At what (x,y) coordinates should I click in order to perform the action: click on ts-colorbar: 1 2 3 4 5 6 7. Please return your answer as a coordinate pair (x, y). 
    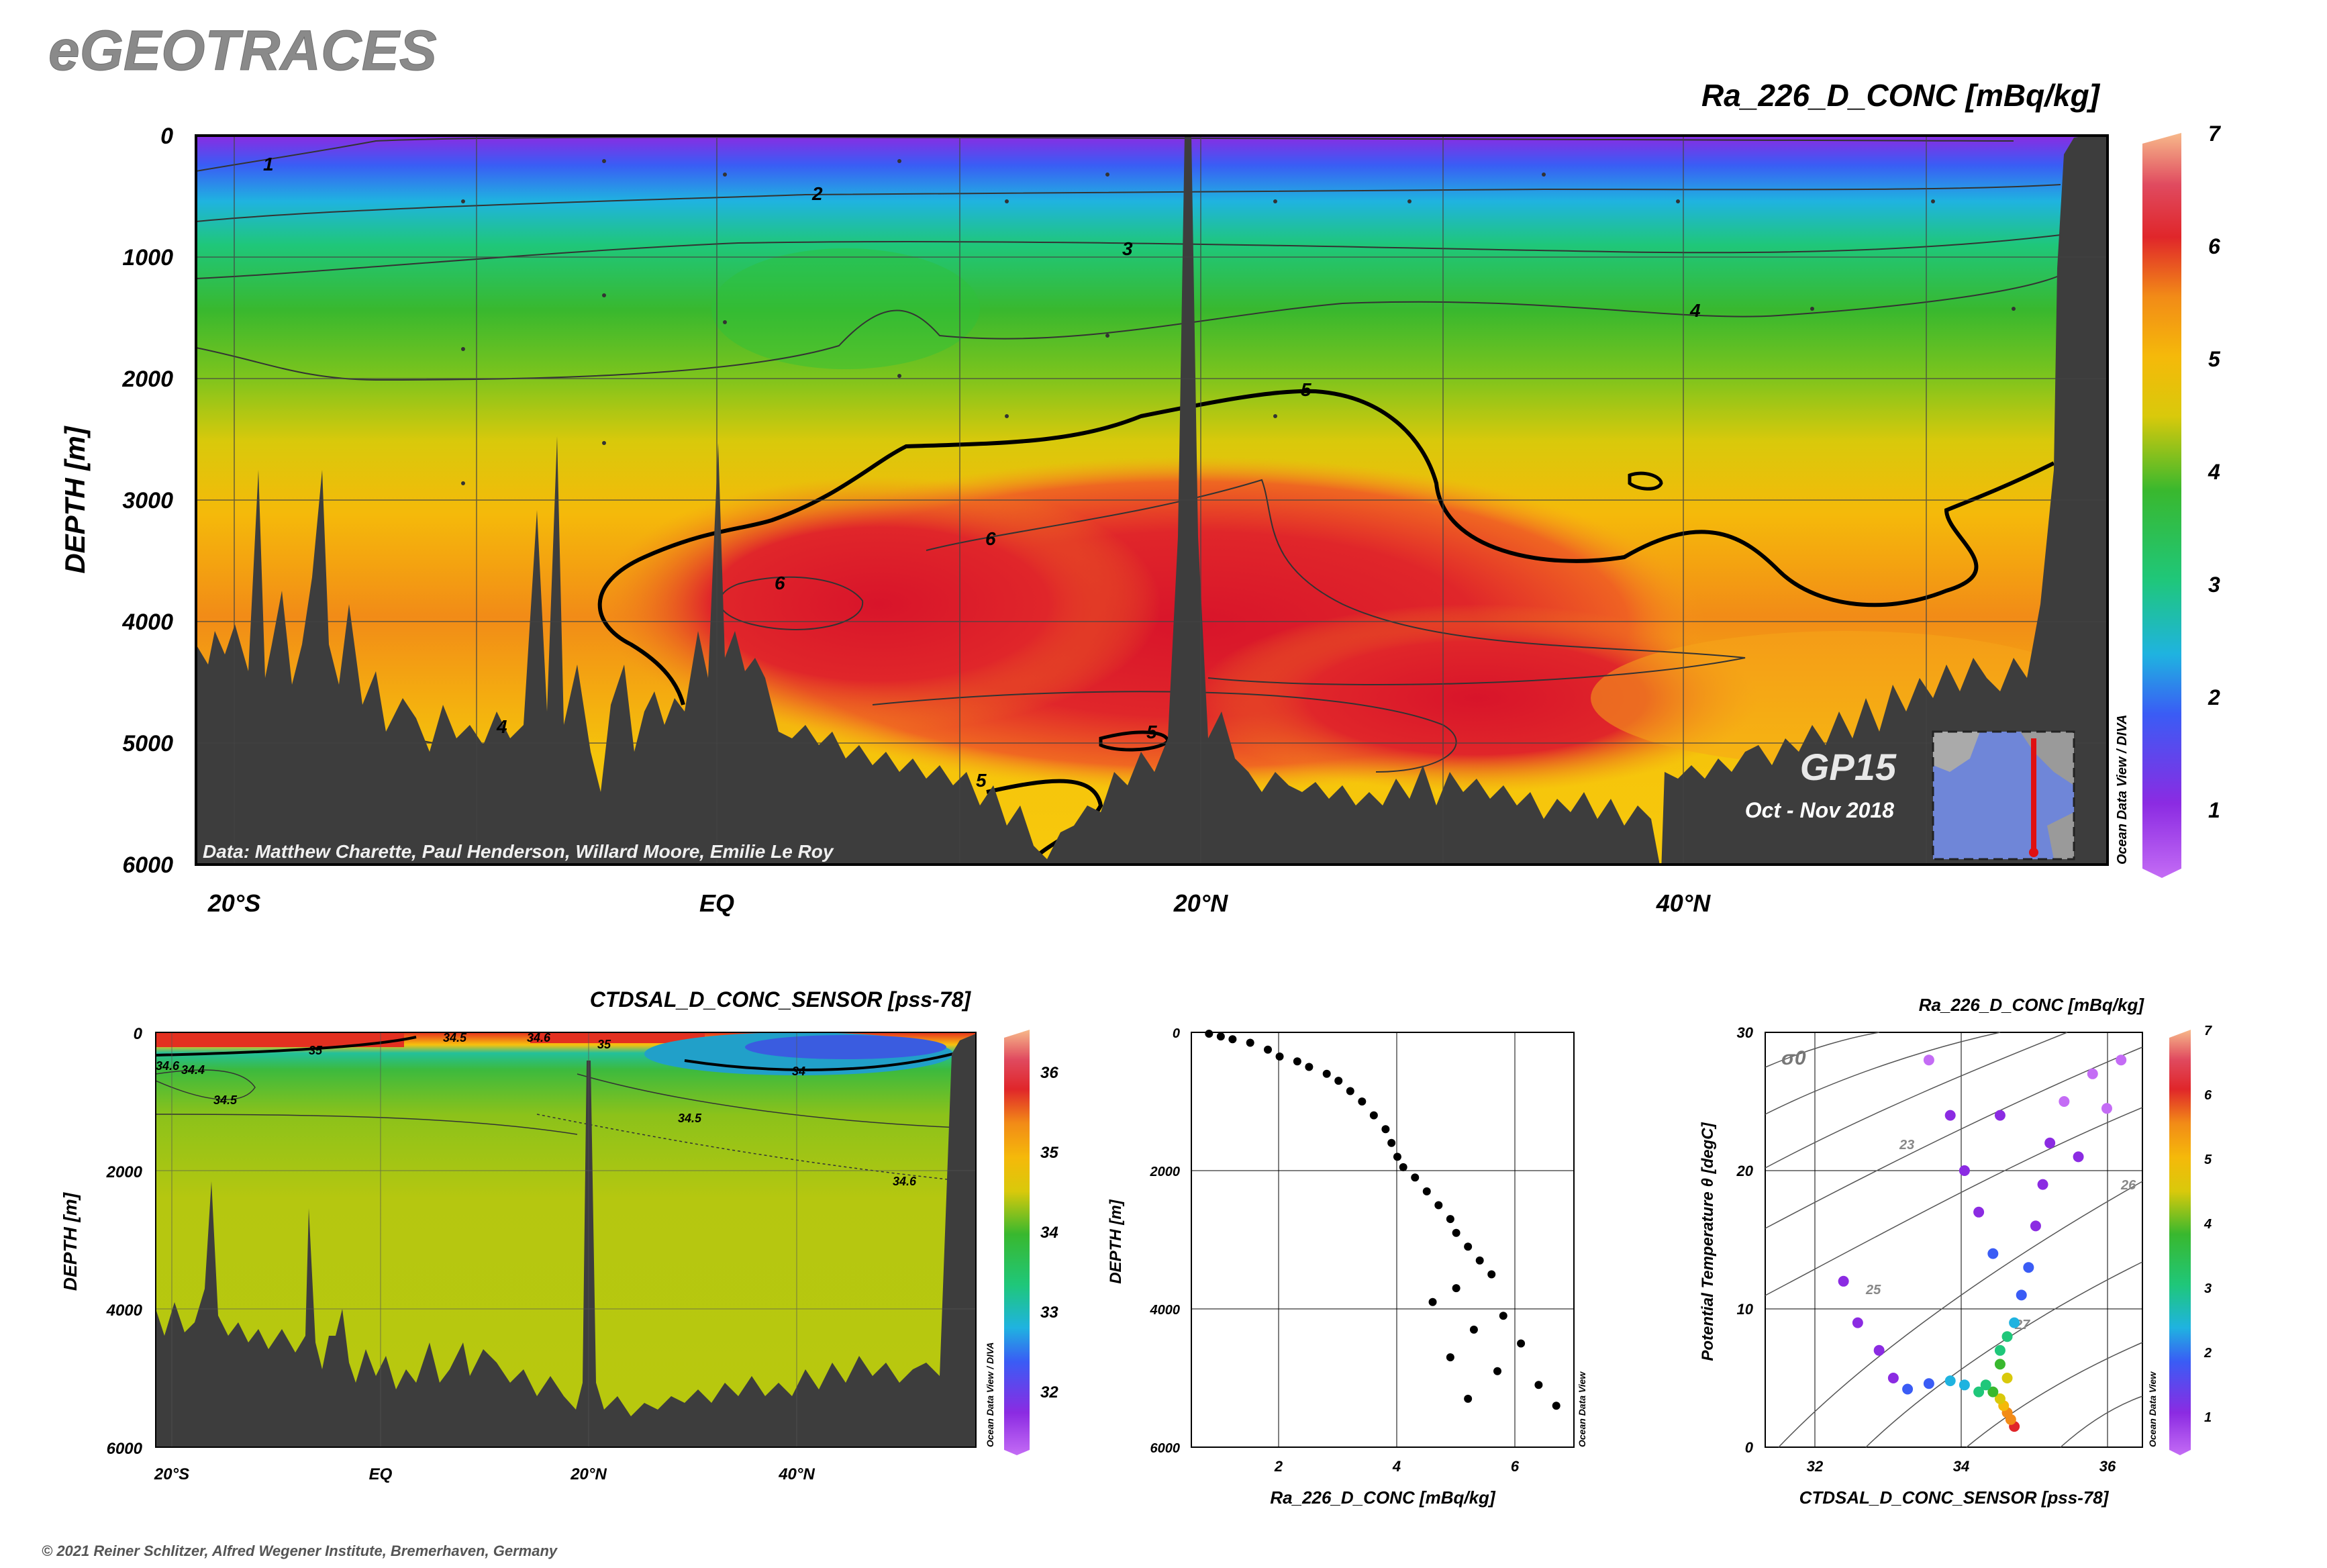
    Looking at the image, I should click on (2190, 1240).